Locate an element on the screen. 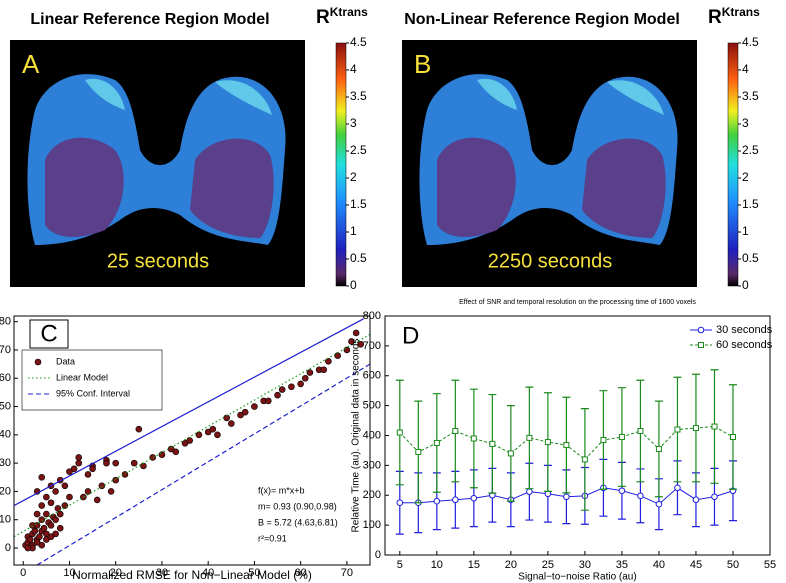 Image resolution: width=786 pixels, height=583 pixels. y-tick-label: 70 is located at coordinates (5, 350).